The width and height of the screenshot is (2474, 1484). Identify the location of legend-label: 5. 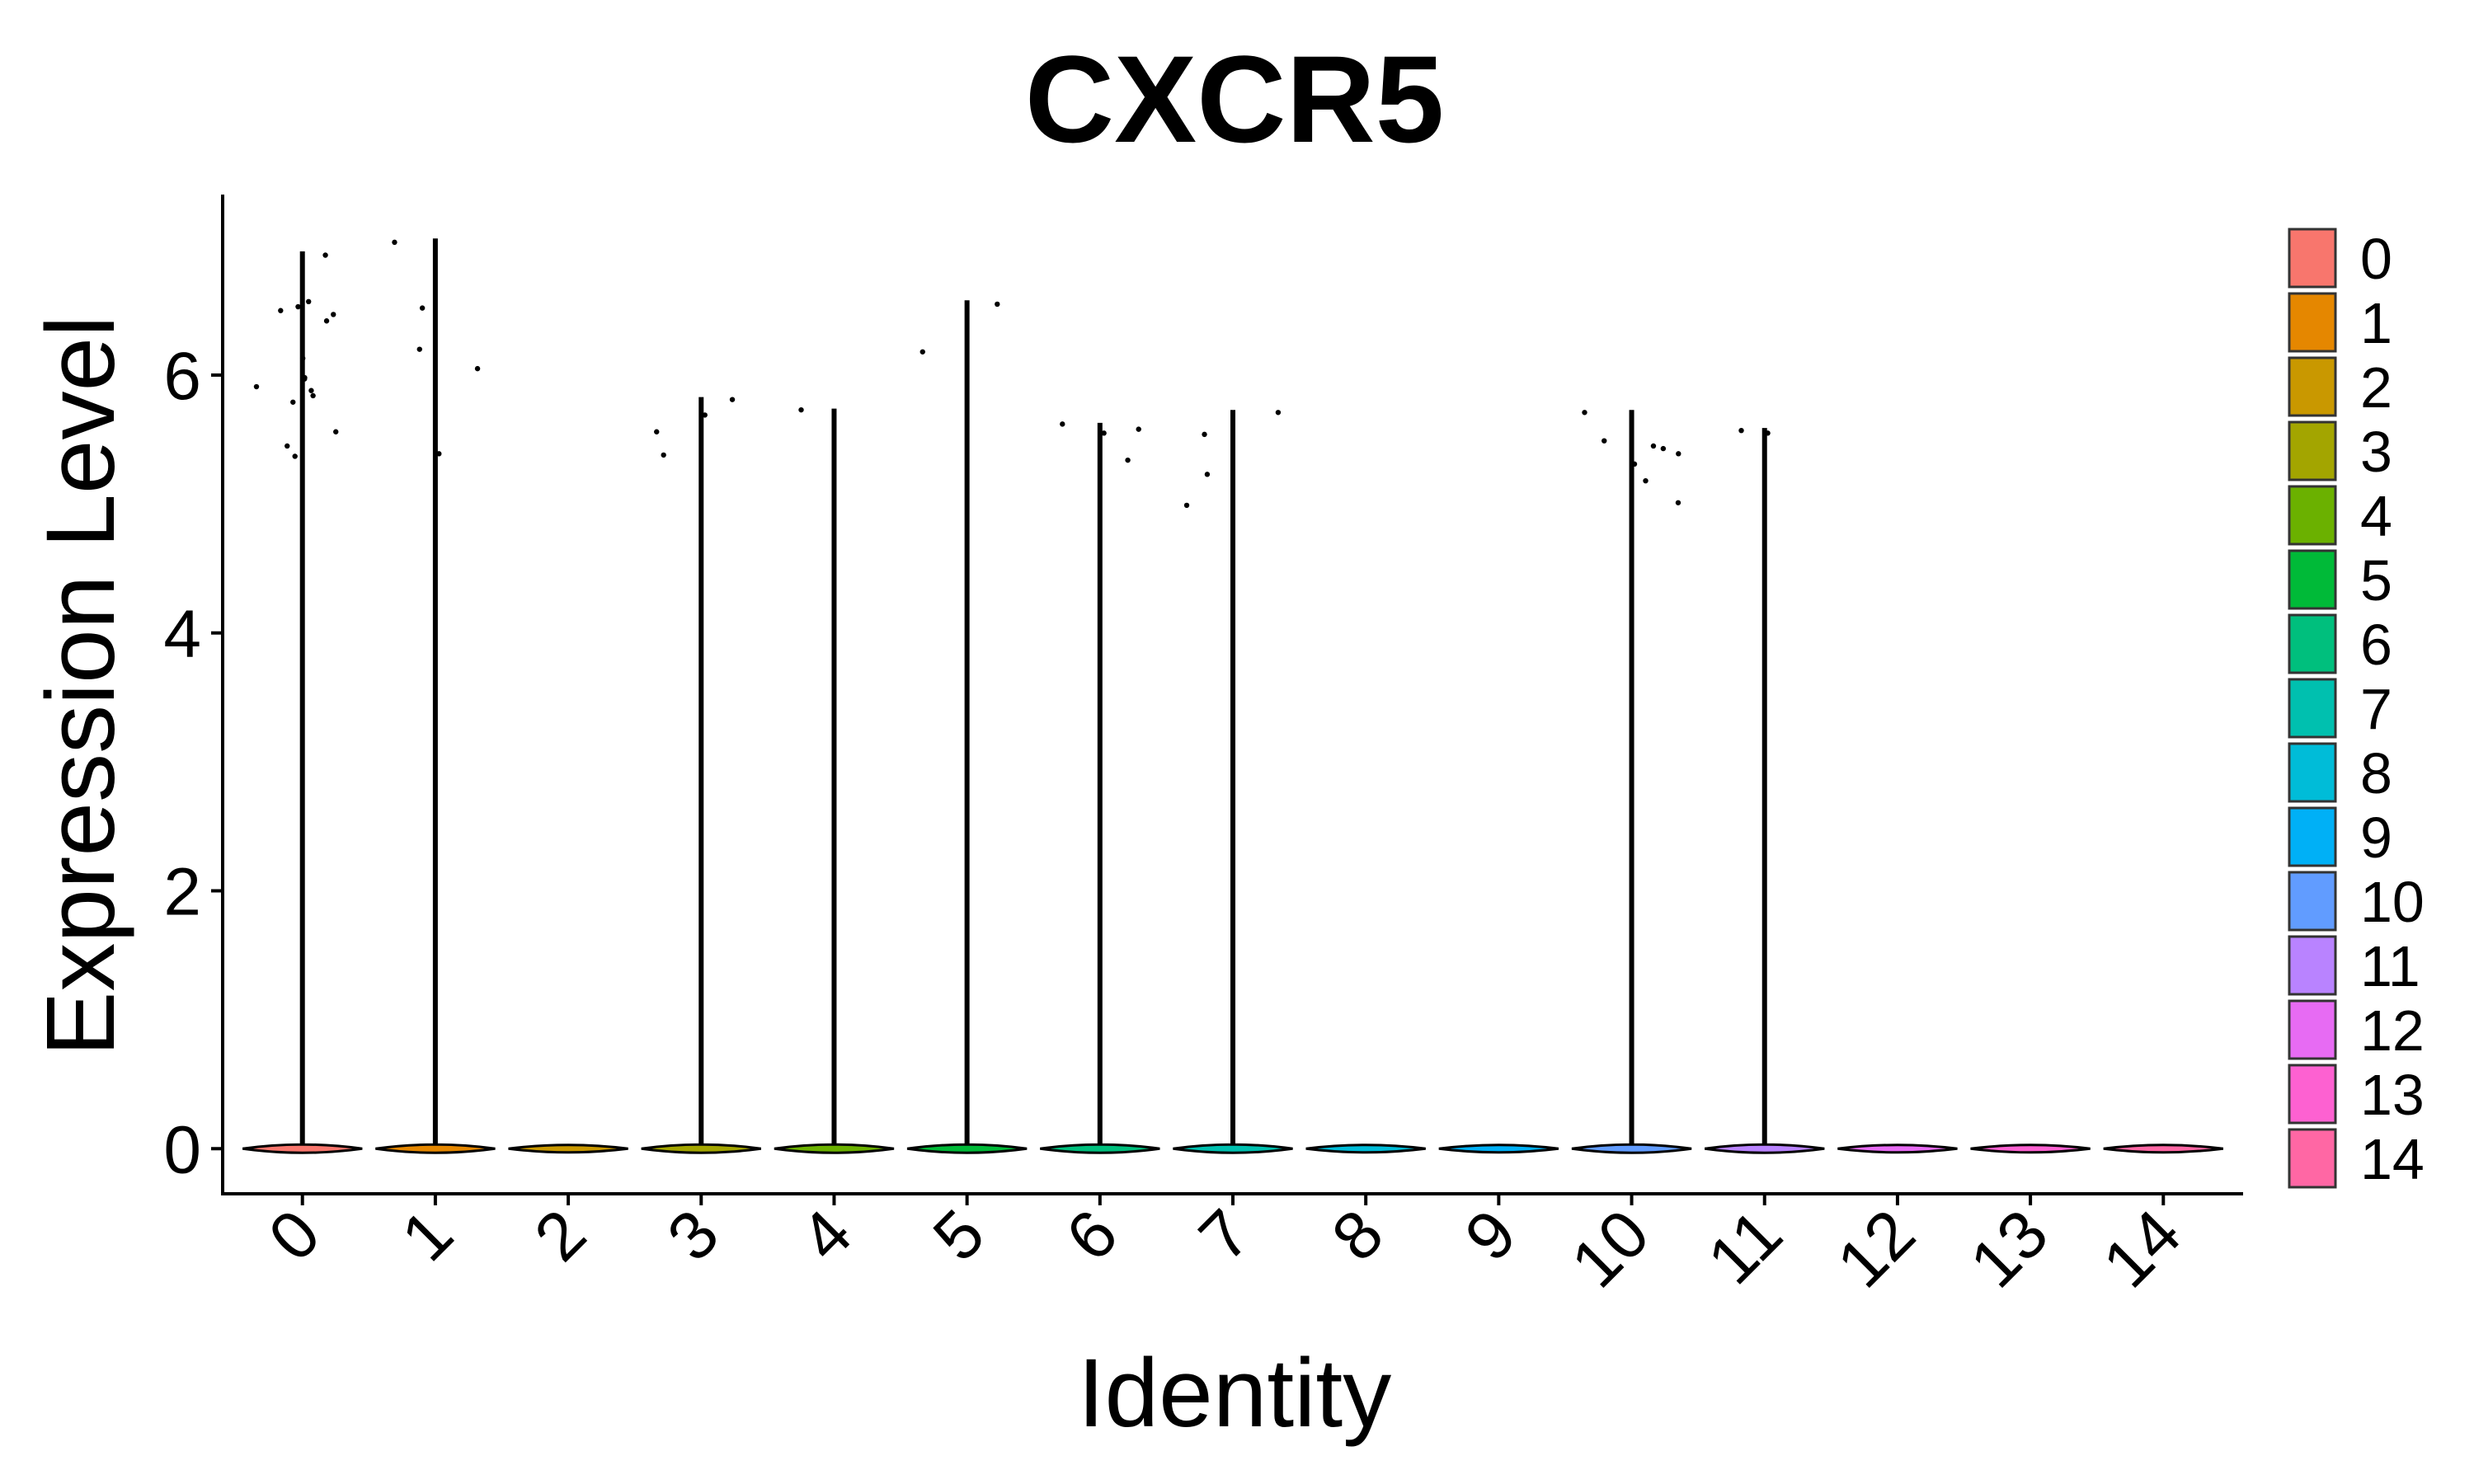
(2376, 580).